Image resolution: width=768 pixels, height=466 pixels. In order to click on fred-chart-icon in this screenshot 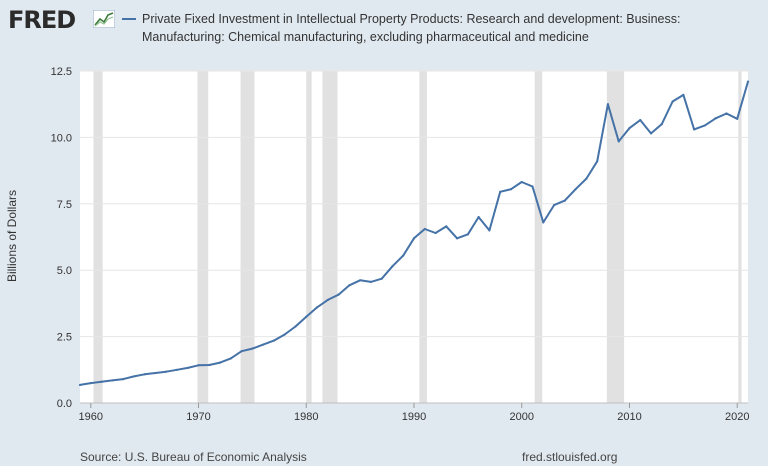, I will do `click(104, 19)`.